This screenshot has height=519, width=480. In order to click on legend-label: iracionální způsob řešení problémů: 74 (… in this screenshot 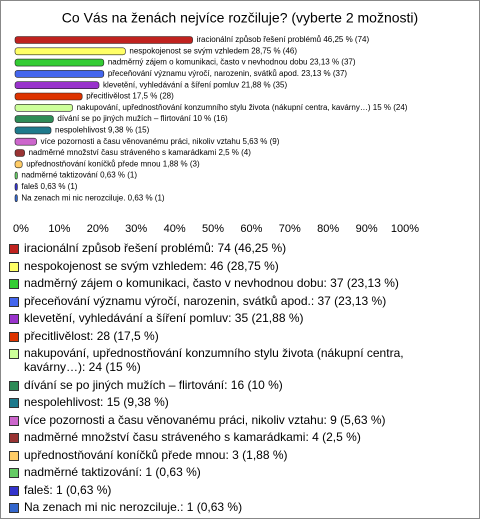, I will do `click(155, 248)`.